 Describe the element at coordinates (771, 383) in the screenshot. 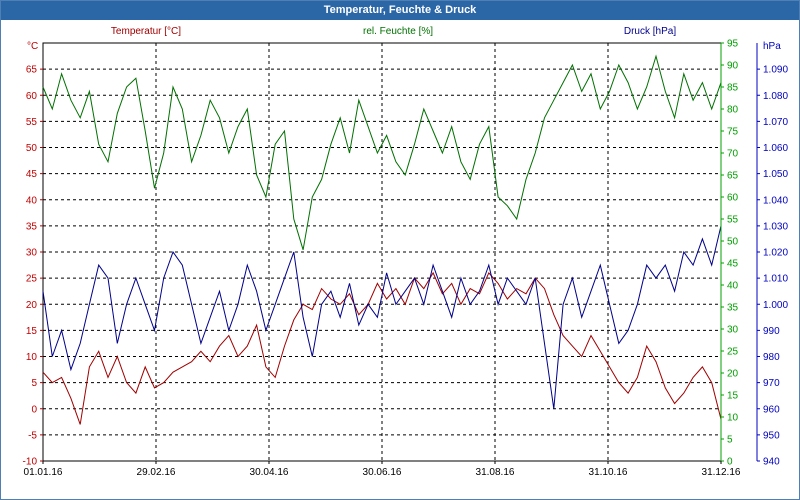

I see `press-tick-label: 970` at that location.